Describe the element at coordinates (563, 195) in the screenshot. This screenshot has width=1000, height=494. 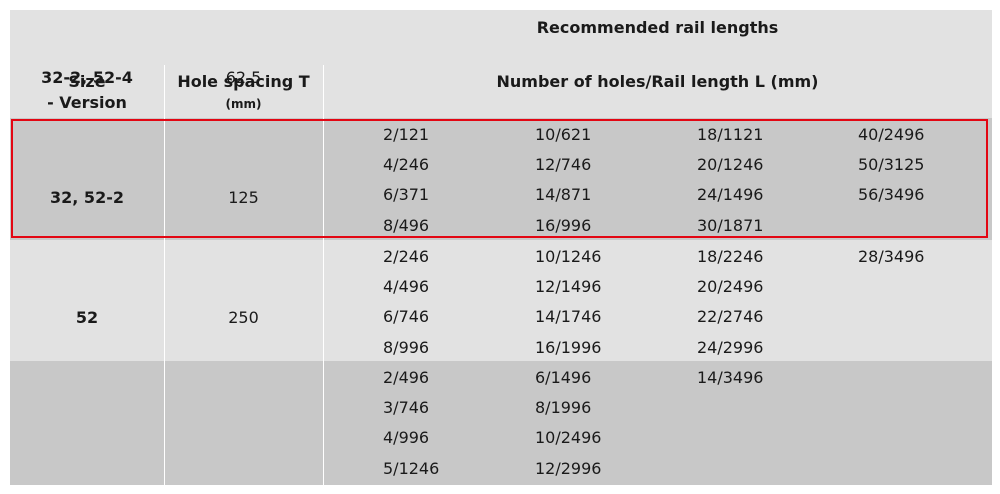
I see `rail-length-value: 14/871` at that location.